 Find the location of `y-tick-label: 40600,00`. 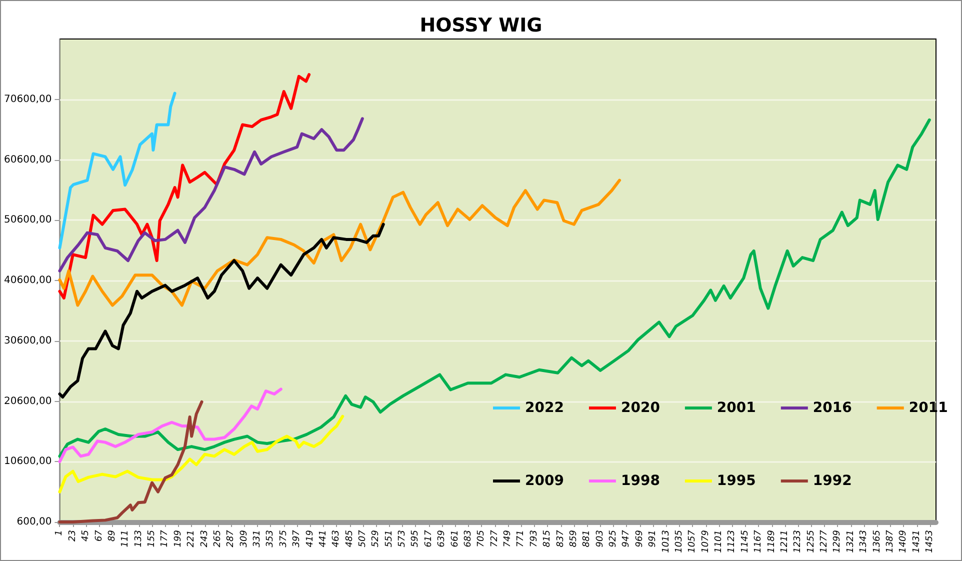

y-tick-label: 40600,00 is located at coordinates (28, 280).